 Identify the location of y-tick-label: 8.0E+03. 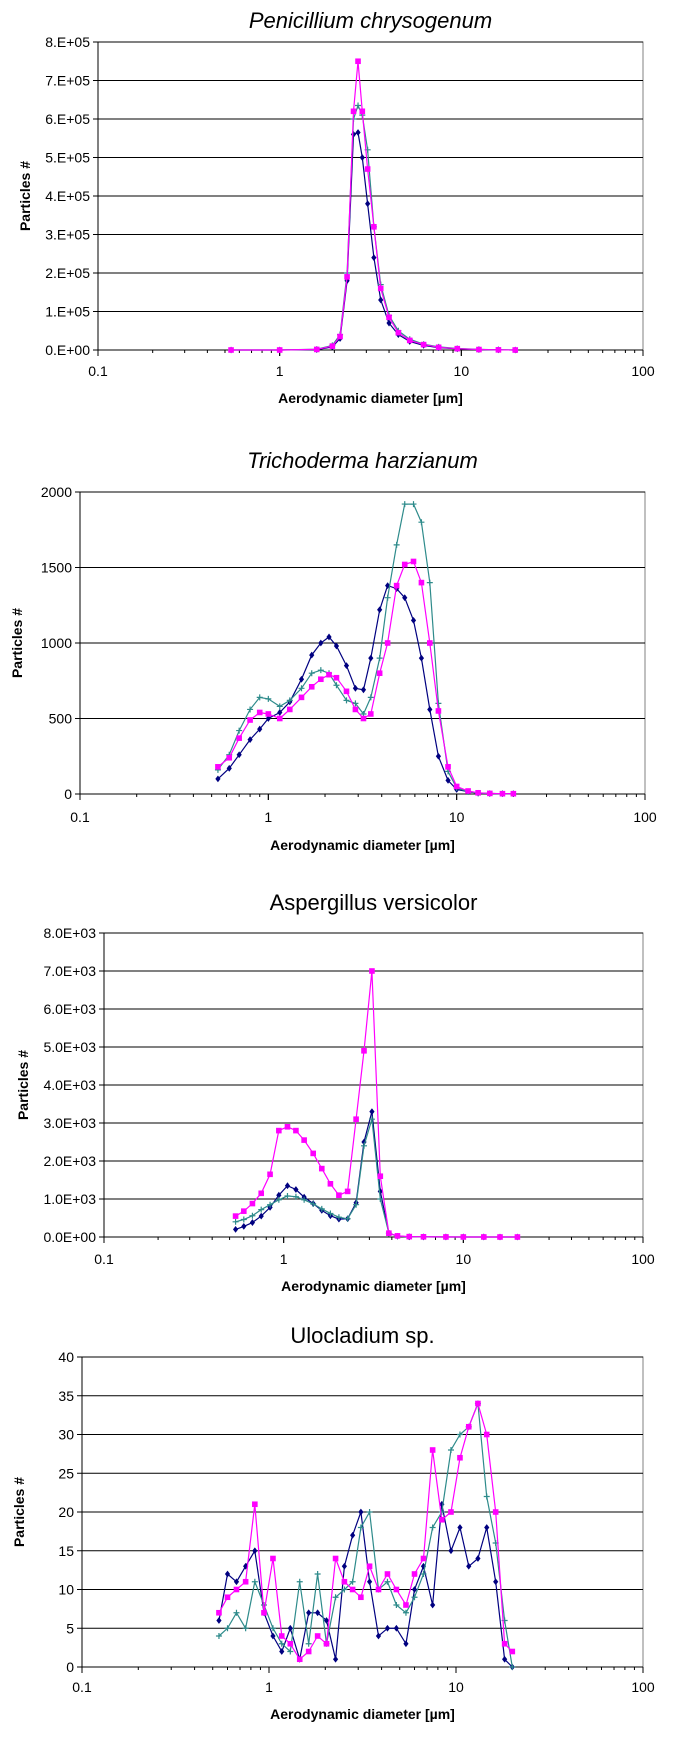
(69, 933).